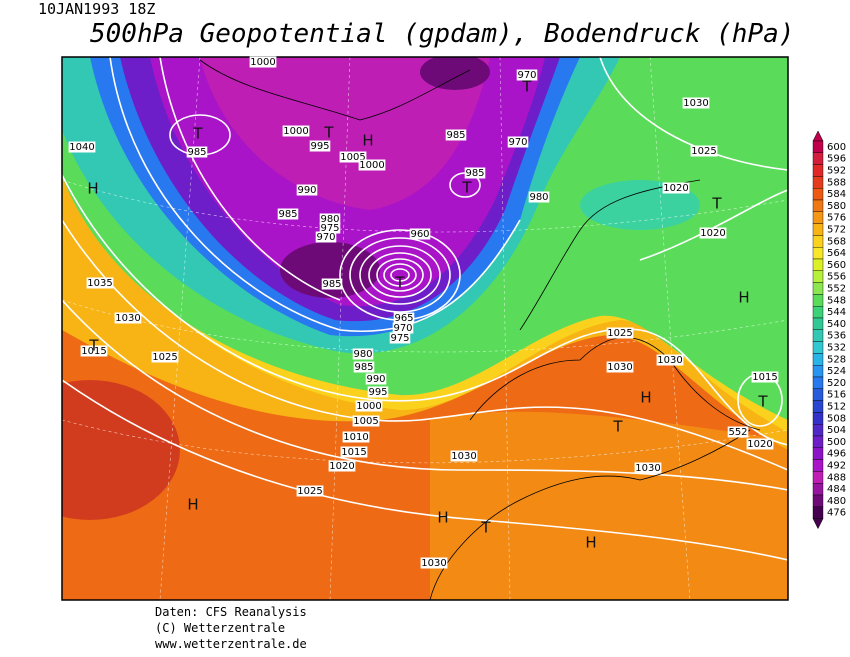 The width and height of the screenshot is (850, 657). What do you see at coordinates (836, 407) in the screenshot?
I see `legend-label: 512` at bounding box center [836, 407].